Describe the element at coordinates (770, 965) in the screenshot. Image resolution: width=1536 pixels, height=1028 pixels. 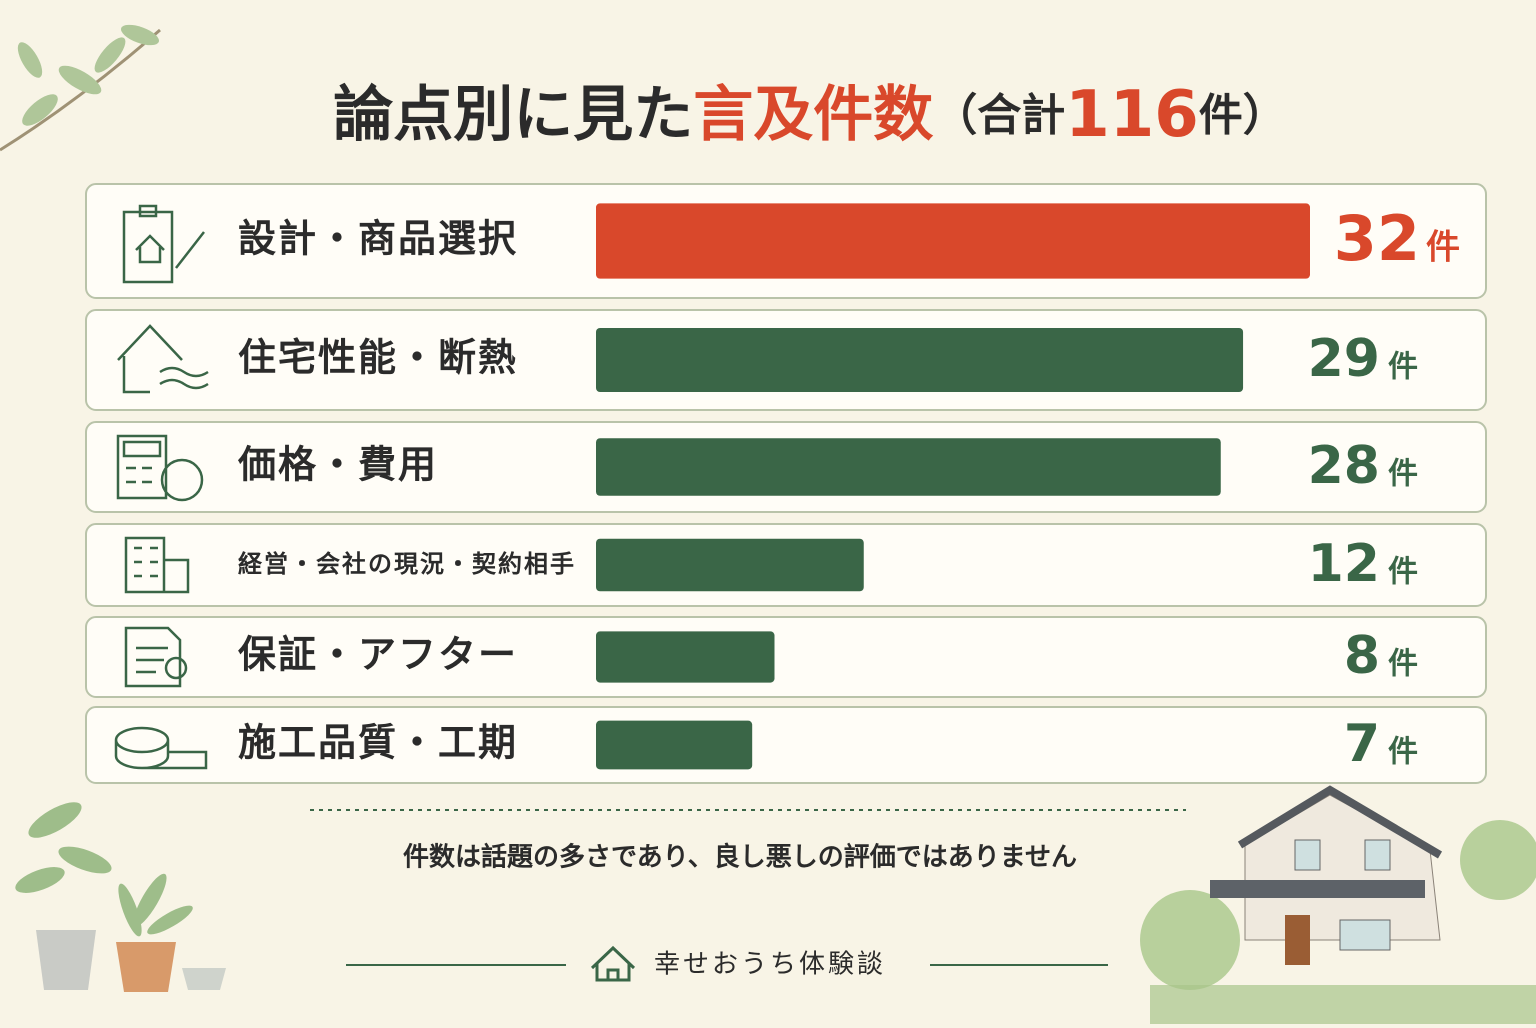
I see `brand: 幸せおうち体験談` at that location.